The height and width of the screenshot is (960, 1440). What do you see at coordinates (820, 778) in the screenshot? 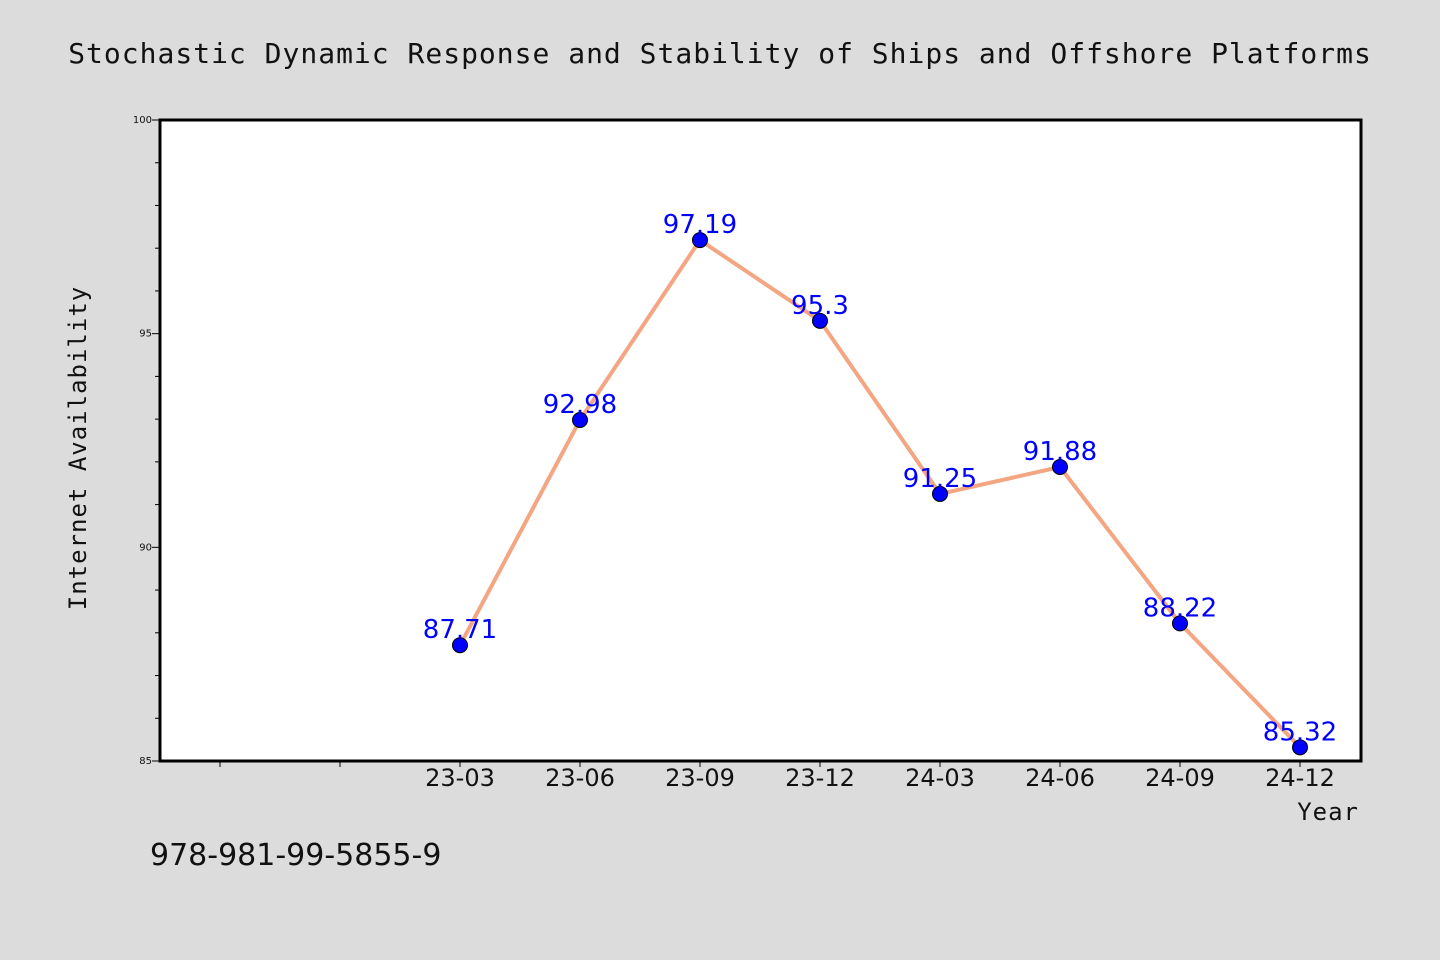
I see `x-tick-label: 23-12` at bounding box center [820, 778].